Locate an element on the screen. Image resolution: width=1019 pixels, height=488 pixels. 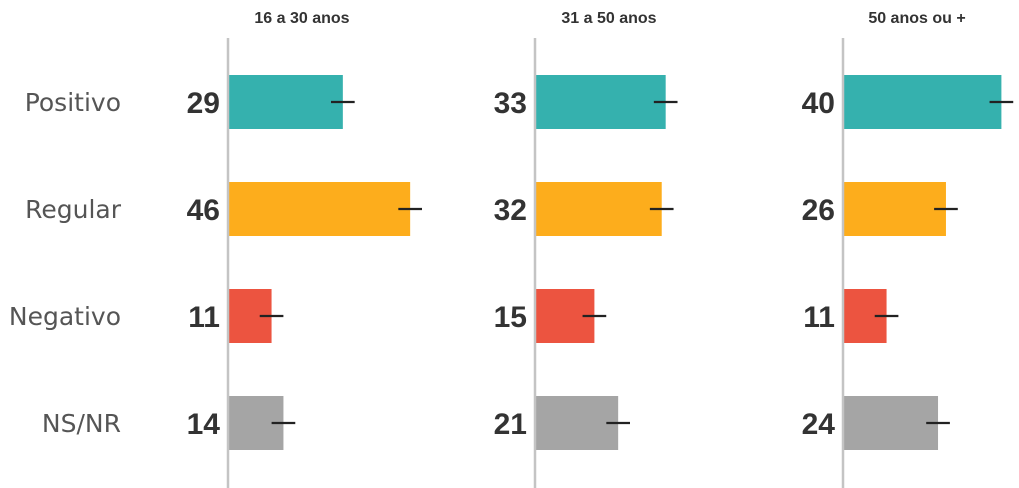
category-label-0: Positivo is located at coordinates (73, 102).